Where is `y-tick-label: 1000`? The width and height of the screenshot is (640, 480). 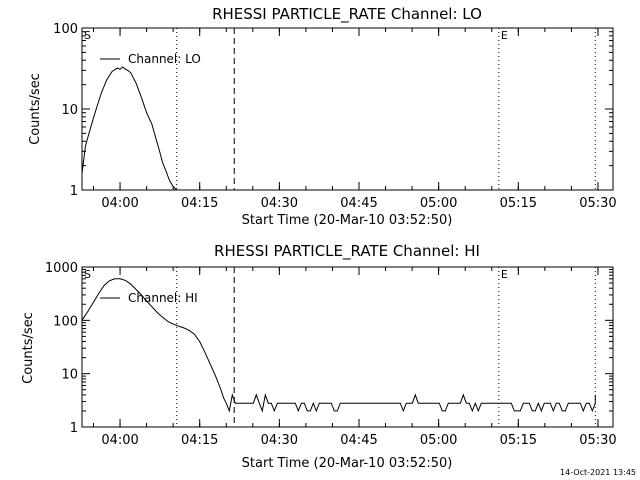
y-tick-label: 1000 is located at coordinates (61, 268).